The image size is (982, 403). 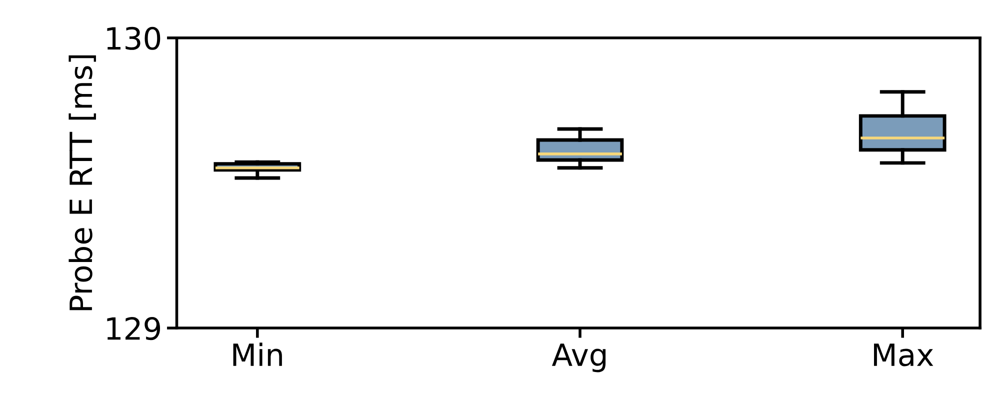 What do you see at coordinates (579, 358) in the screenshot?
I see `x-tick-label: Avg` at bounding box center [579, 358].